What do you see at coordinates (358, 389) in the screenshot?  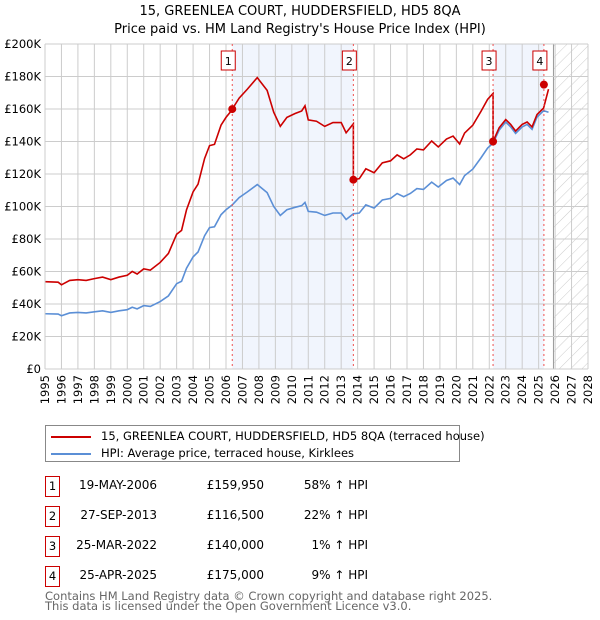 I see `x-tick-label: 2014` at bounding box center [358, 389].